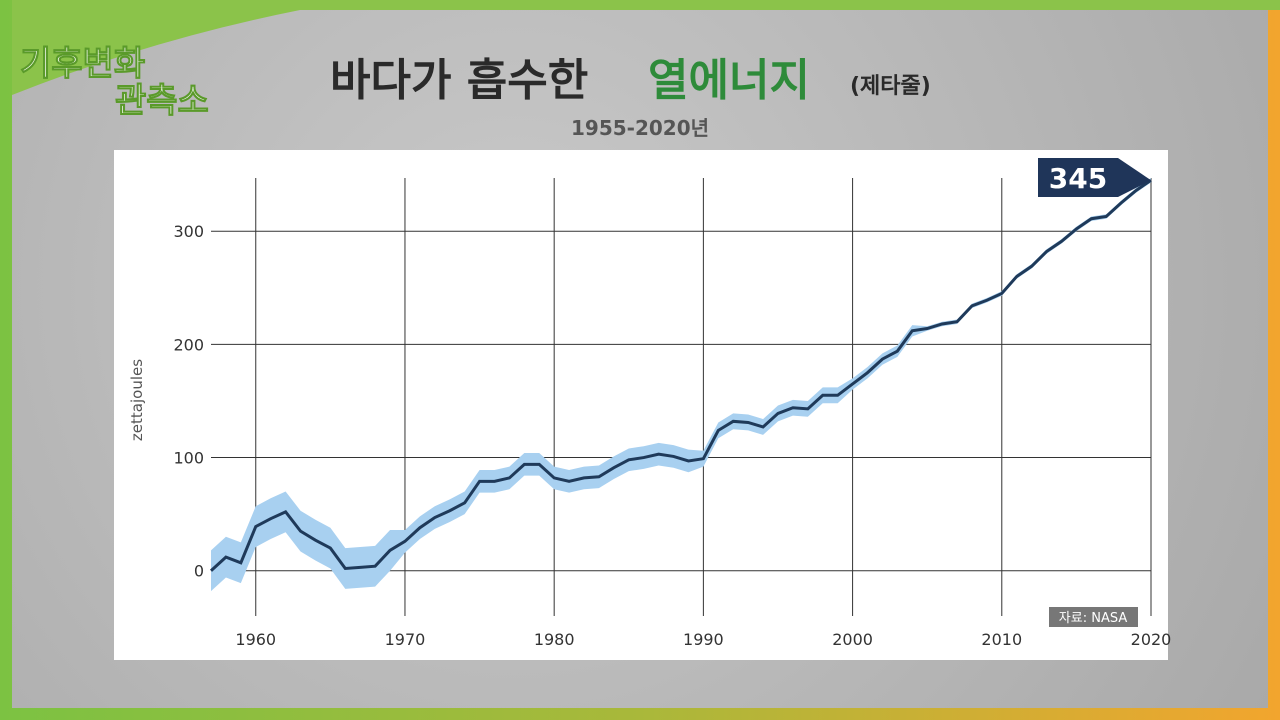 The width and height of the screenshot is (1280, 720). I want to click on source: 자료: NASA, so click(1093, 618).